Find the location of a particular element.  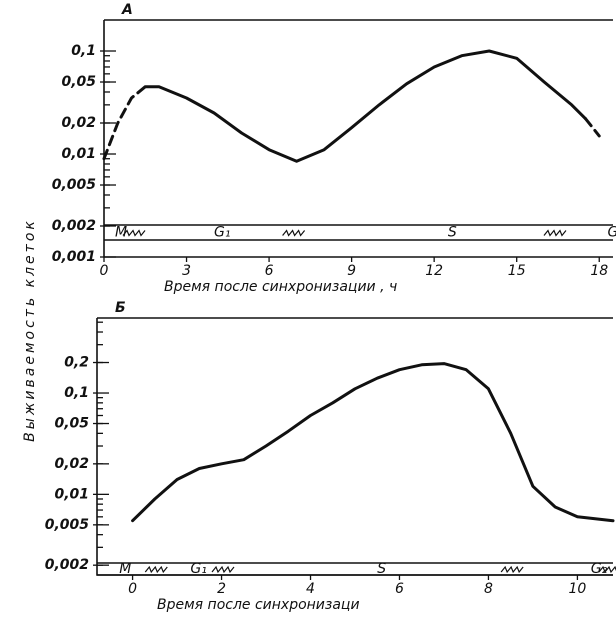

x-tick-label: 8 is located at coordinates (488, 589).